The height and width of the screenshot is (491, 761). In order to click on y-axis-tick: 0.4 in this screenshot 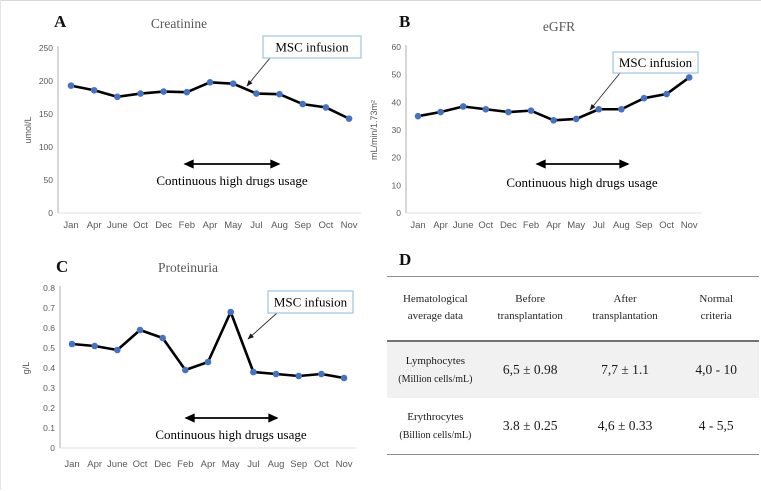, I will do `click(49, 368)`.